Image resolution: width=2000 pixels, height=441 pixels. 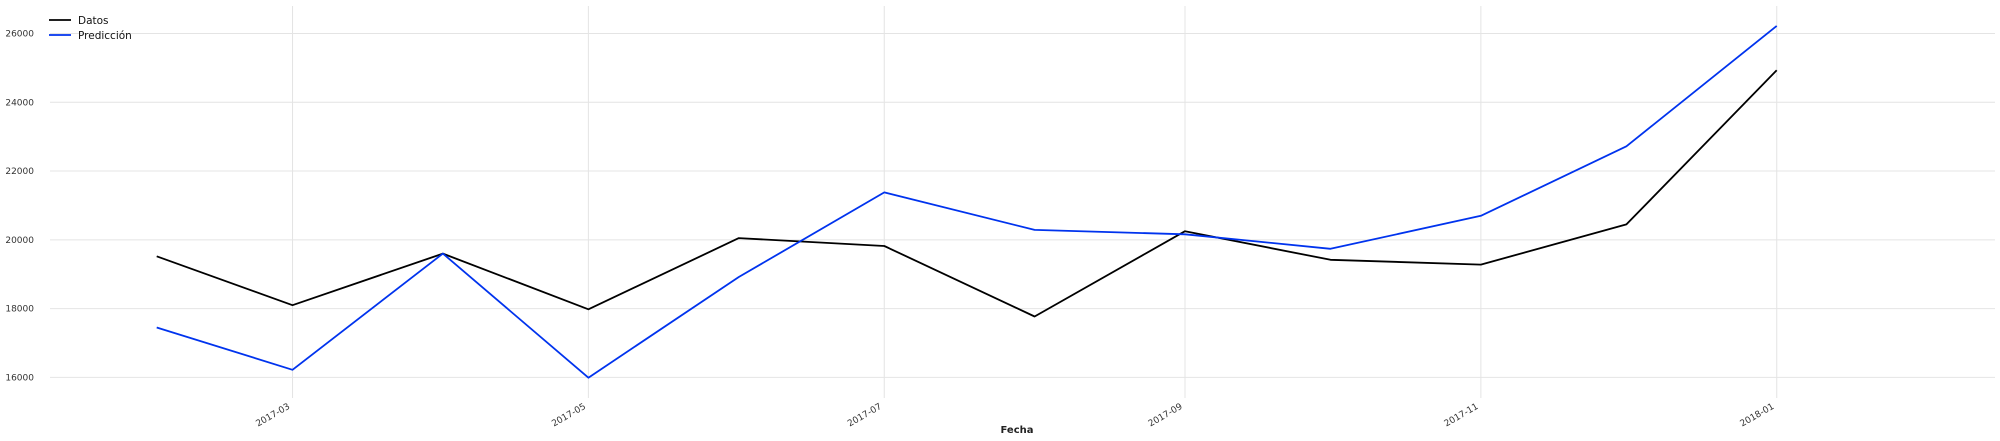 What do you see at coordinates (19, 310) in the screenshot?
I see `y-tick-label: 18000` at bounding box center [19, 310].